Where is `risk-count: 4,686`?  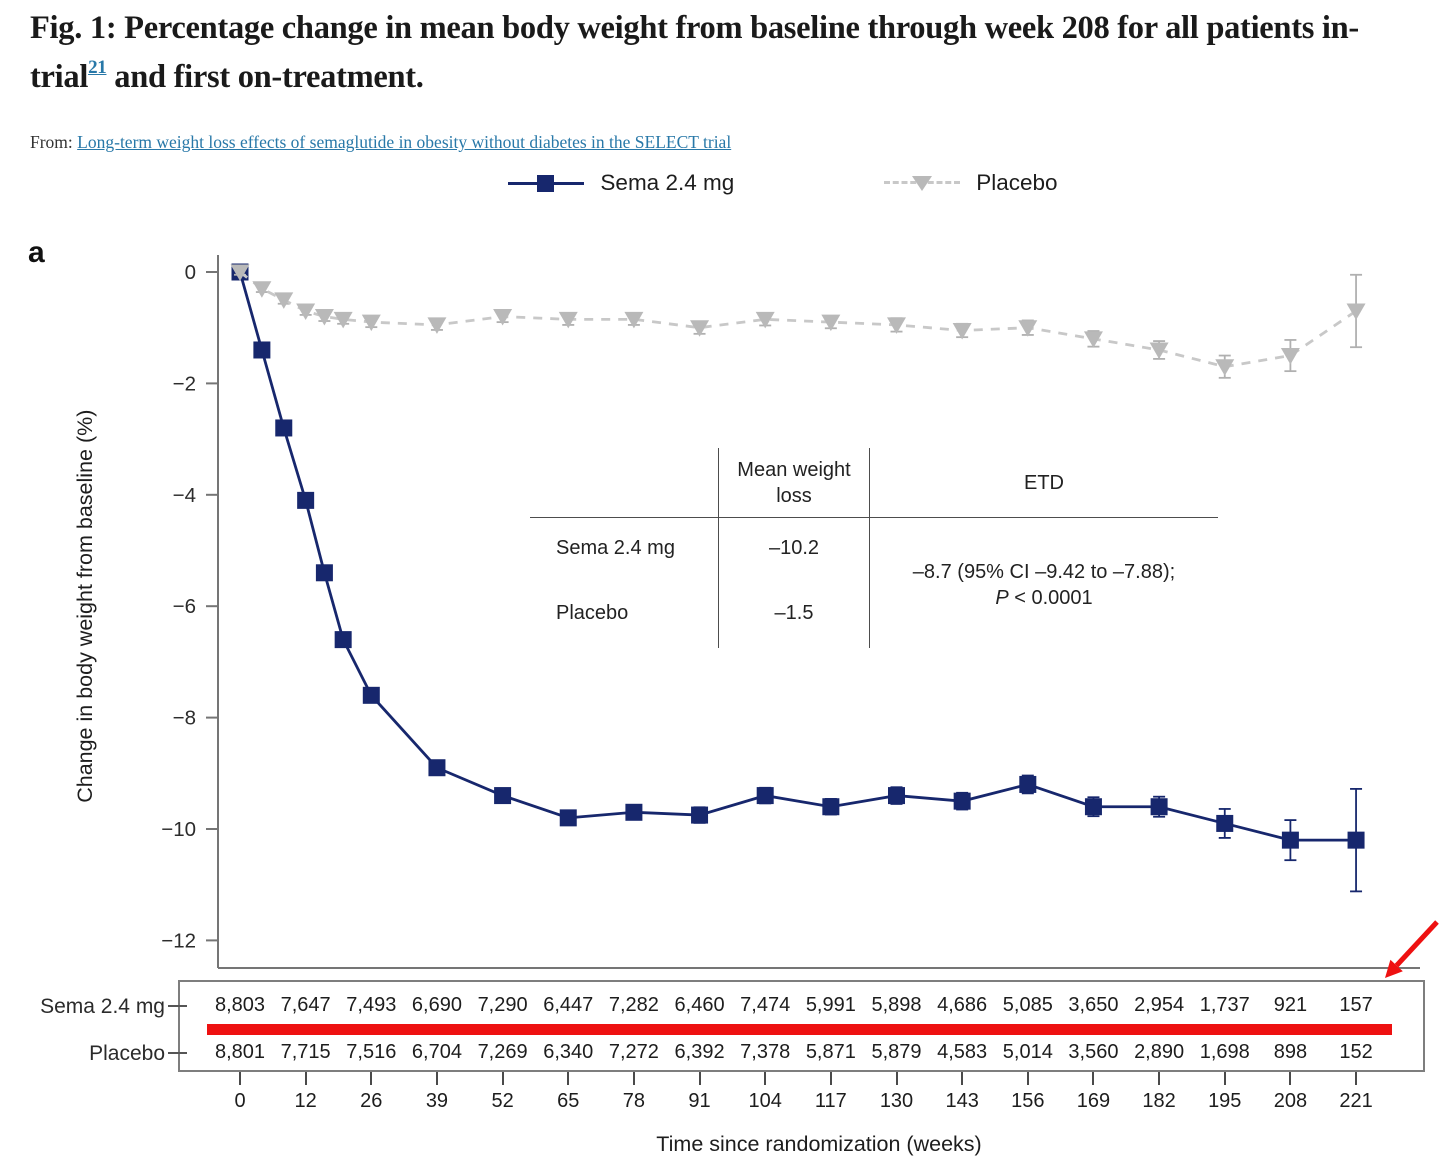 risk-count: 4,686 is located at coordinates (962, 1005).